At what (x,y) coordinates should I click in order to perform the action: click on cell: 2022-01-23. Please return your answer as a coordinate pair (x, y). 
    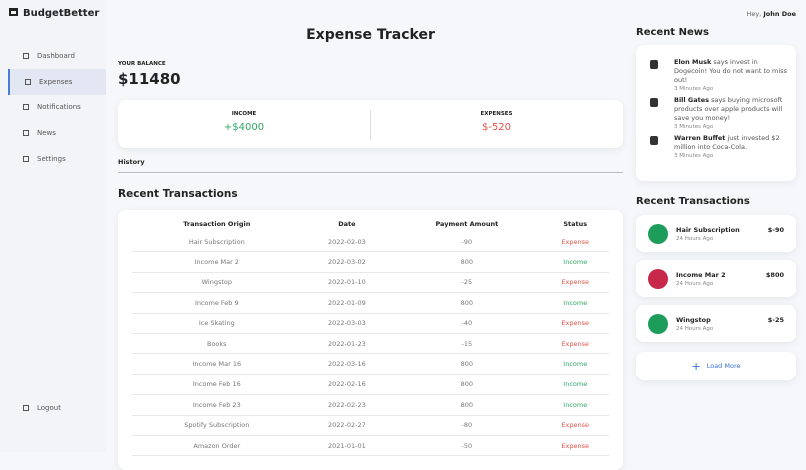
    Looking at the image, I should click on (346, 343).